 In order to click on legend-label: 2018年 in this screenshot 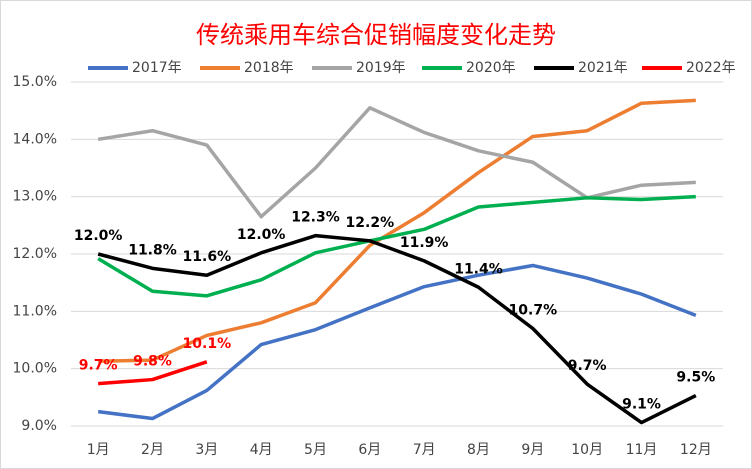, I will do `click(269, 68)`.